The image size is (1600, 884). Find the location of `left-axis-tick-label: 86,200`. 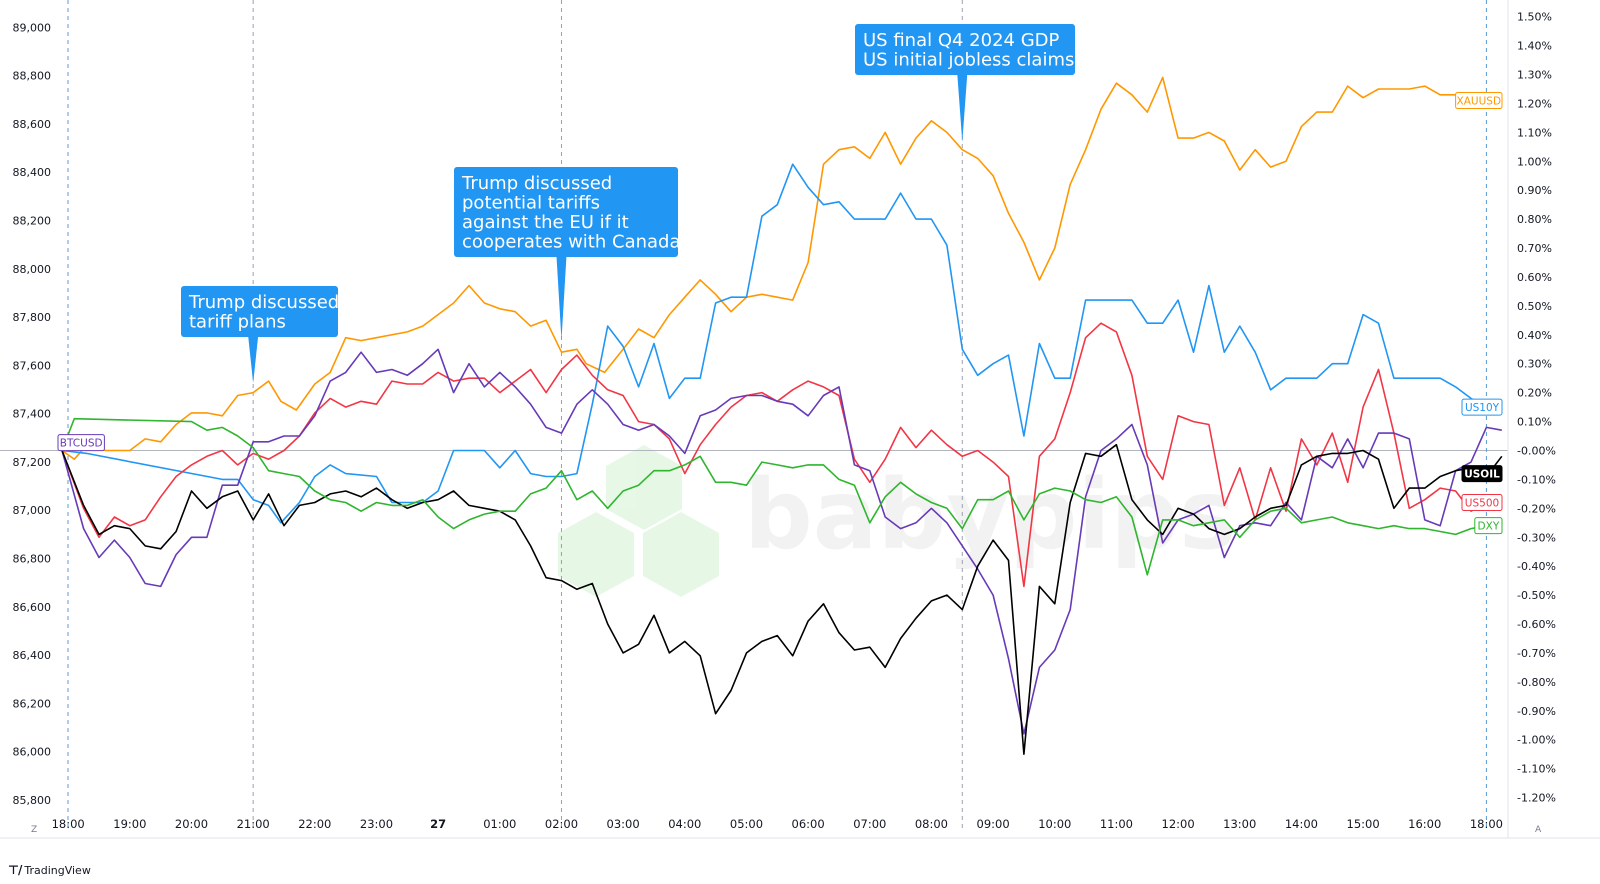

left-axis-tick-label: 86,200 is located at coordinates (32, 703).